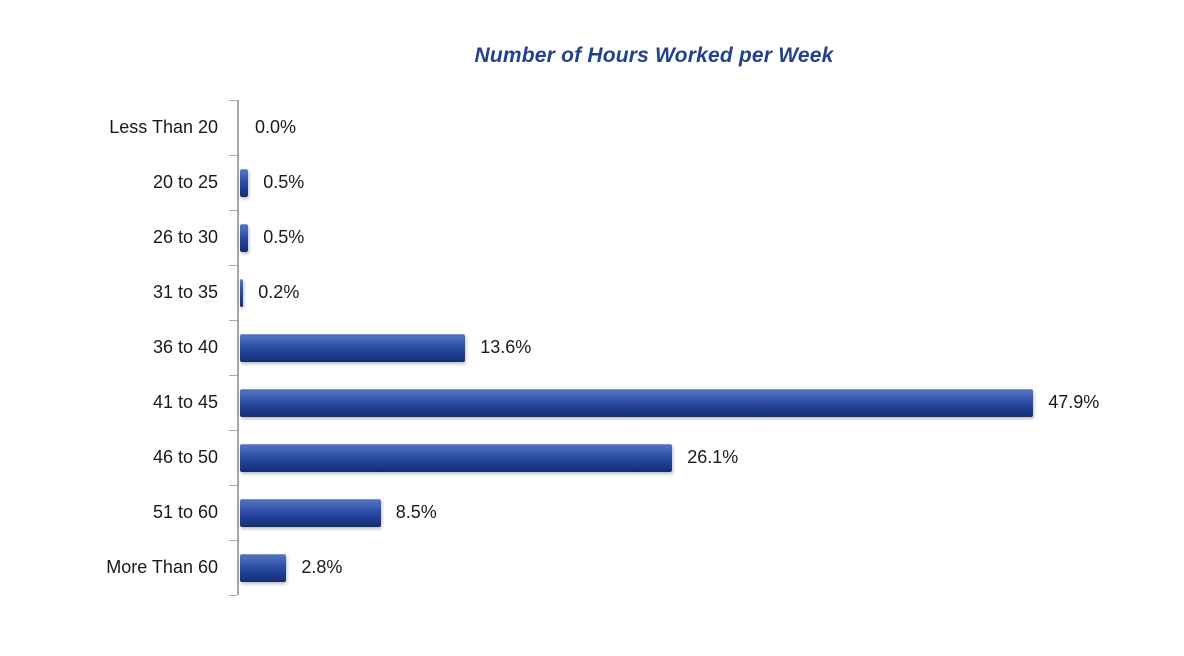  I want to click on bar-area: 0.2%, so click(269, 292).